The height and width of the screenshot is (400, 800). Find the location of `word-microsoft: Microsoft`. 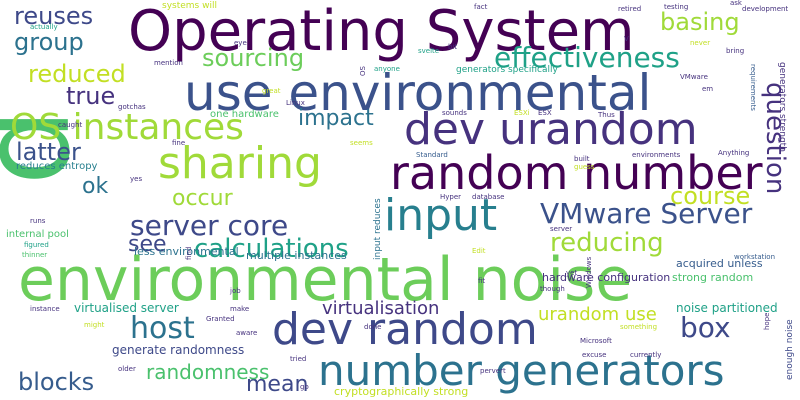

word-microsoft: Microsoft is located at coordinates (596, 341).